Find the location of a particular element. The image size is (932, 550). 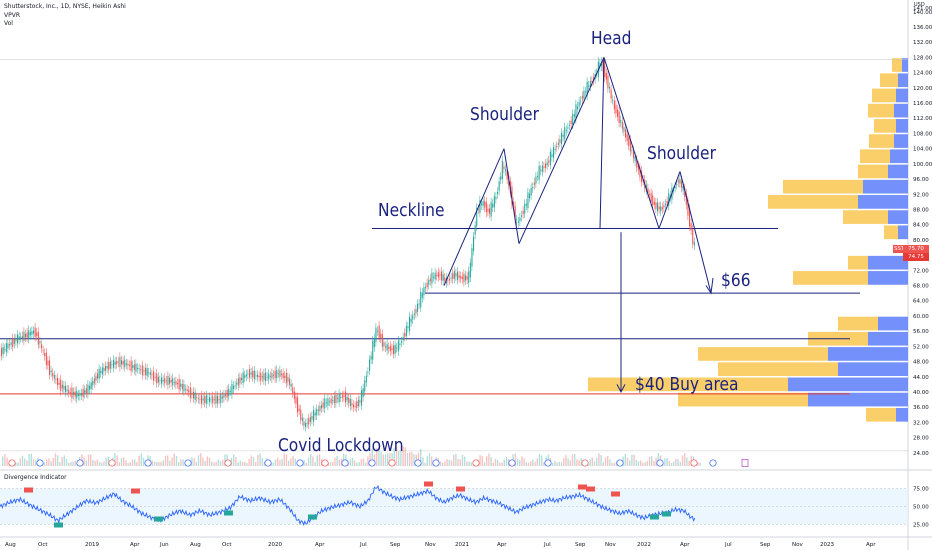

pattern-line is located at coordinates (695, 232).